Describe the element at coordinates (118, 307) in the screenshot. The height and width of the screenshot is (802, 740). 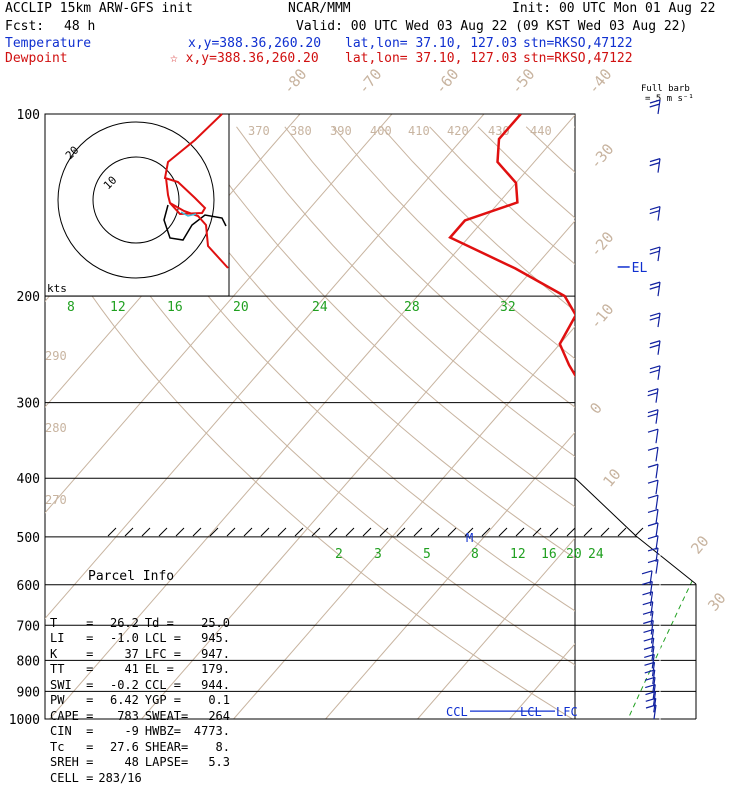
I see `theta-e-label: 12` at that location.